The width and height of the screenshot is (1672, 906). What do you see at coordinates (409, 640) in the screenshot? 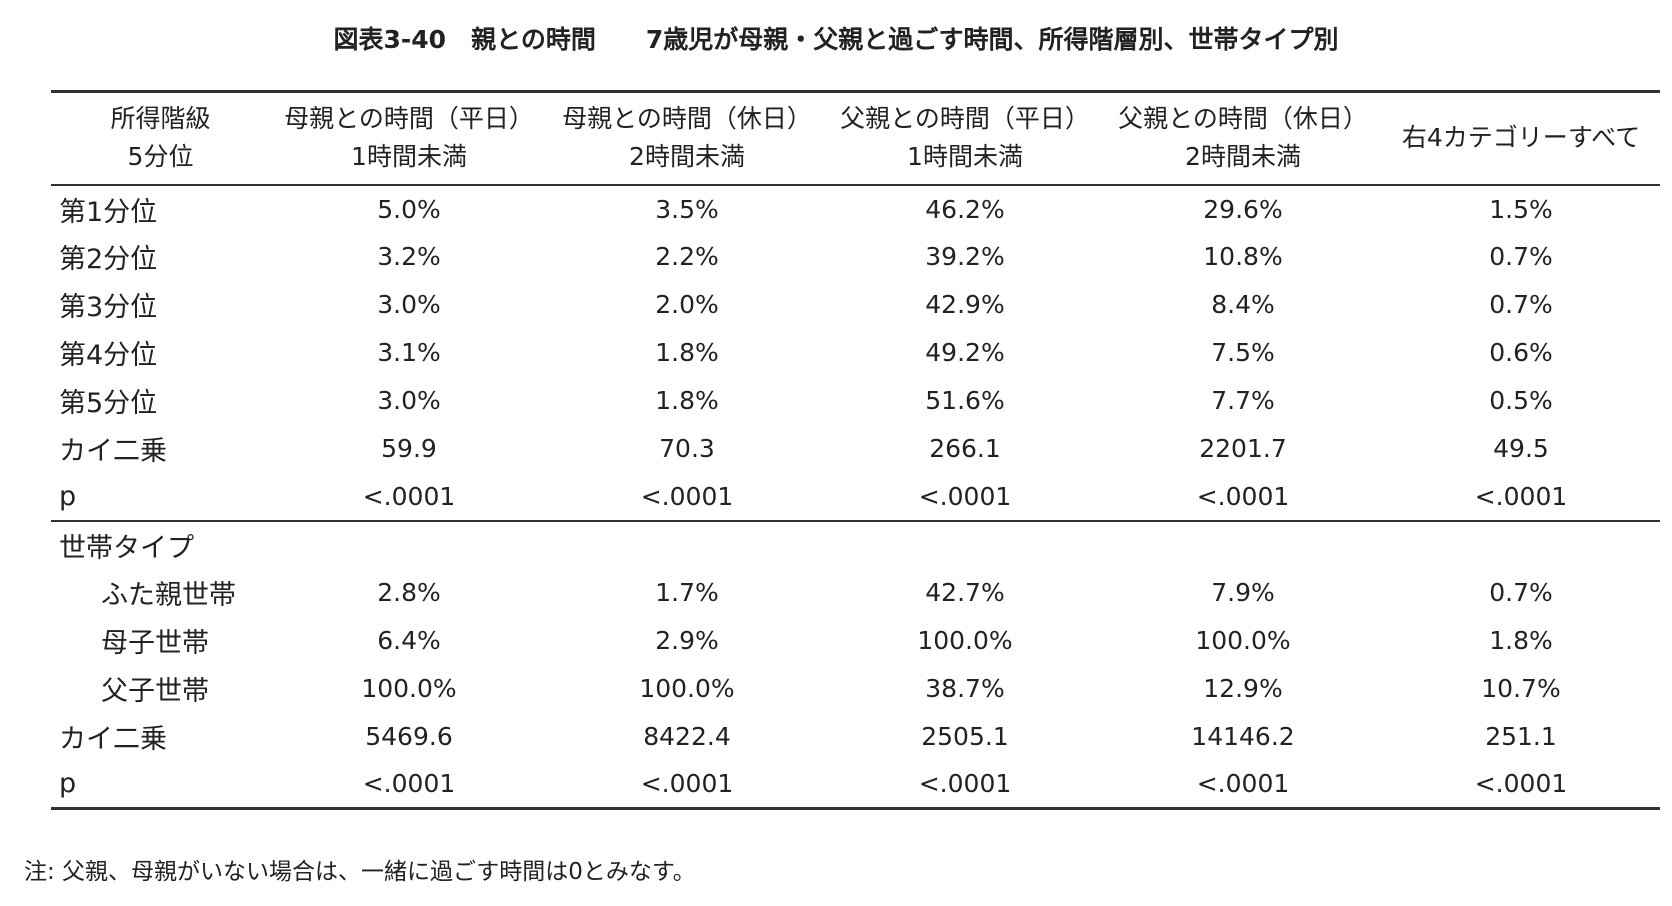
I see `cell: 6.4%` at bounding box center [409, 640].